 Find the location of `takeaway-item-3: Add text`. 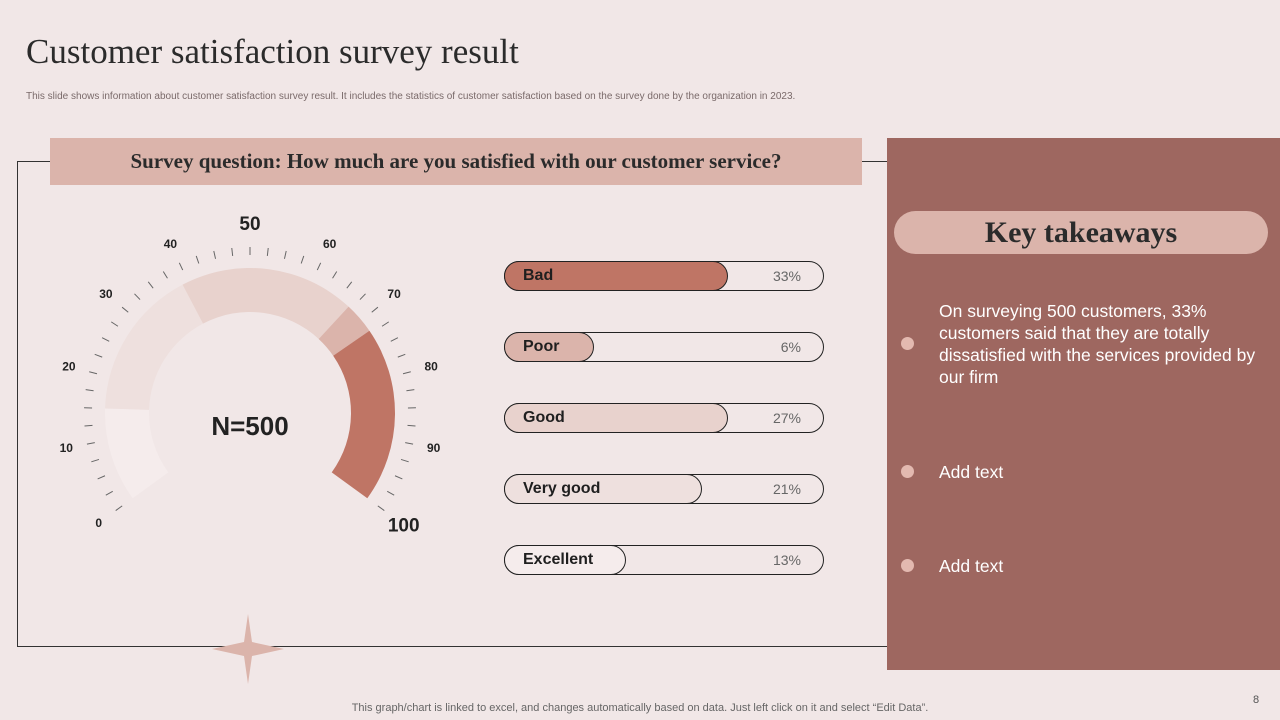

takeaway-item-3: Add text is located at coordinates (971, 566).